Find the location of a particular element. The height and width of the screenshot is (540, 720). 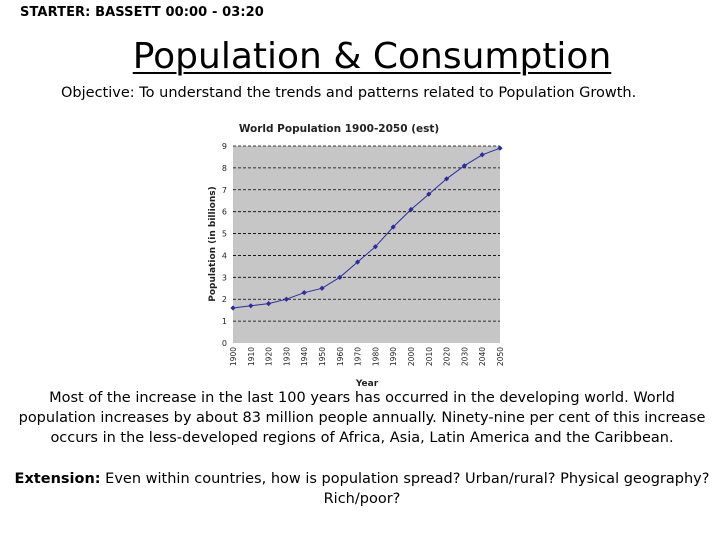

x-tick-label: 2000 is located at coordinates (411, 356).